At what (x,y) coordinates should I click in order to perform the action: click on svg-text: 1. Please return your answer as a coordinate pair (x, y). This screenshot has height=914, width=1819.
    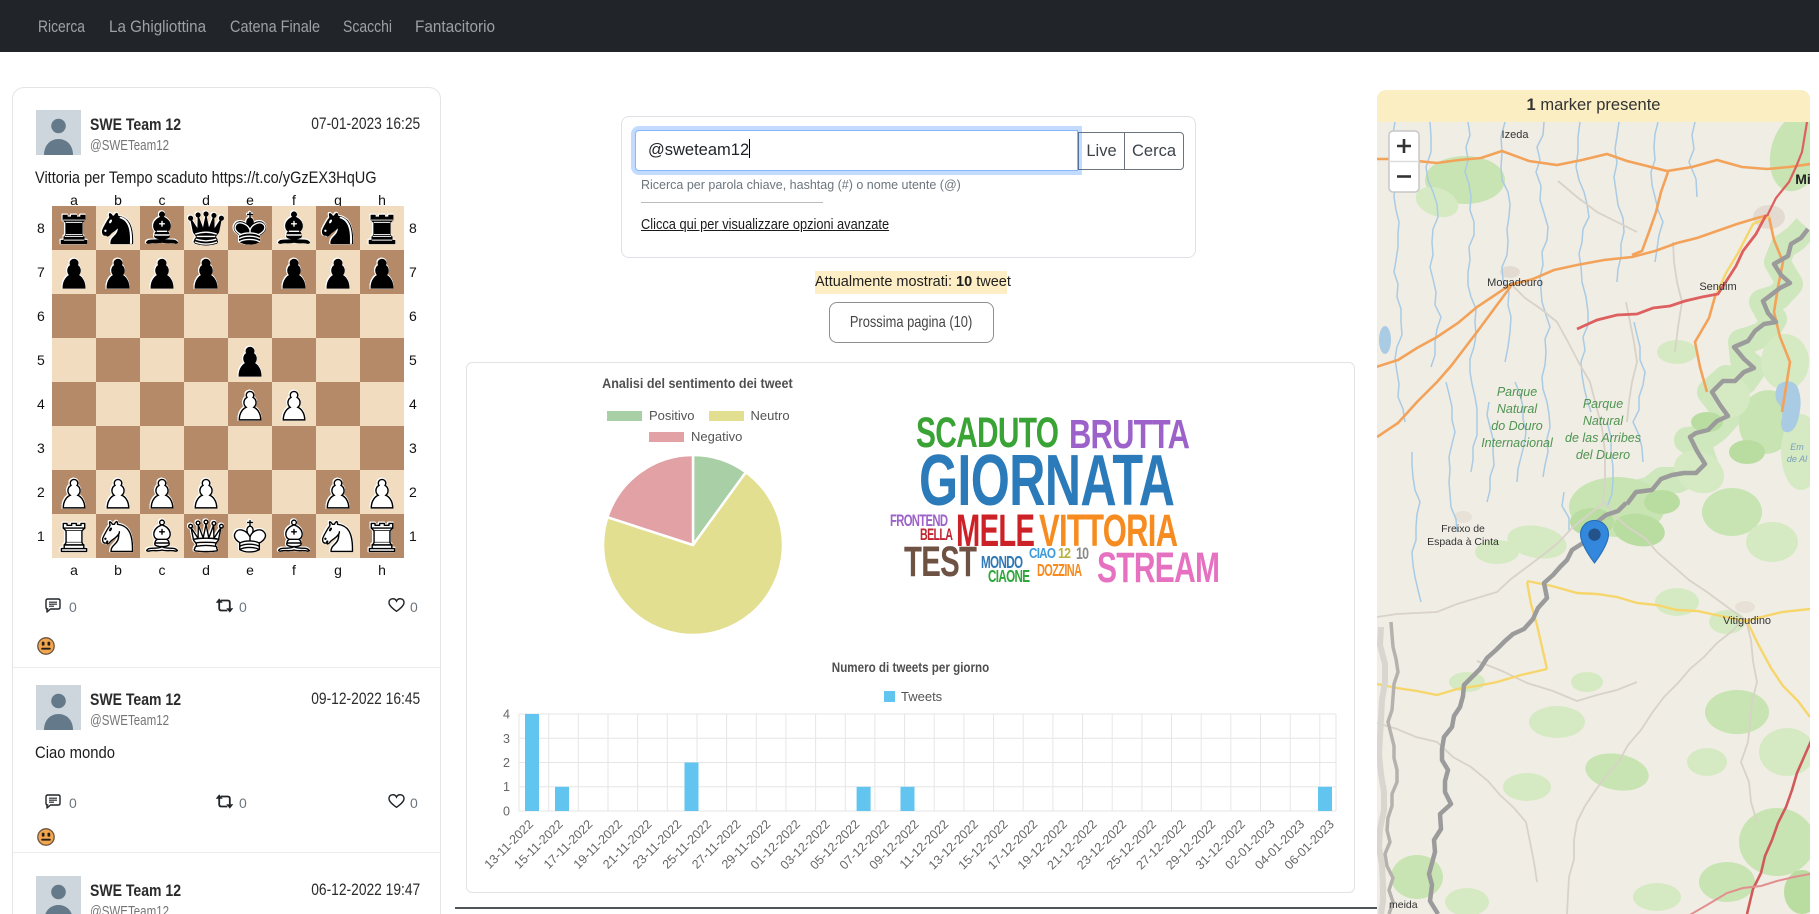
    Looking at the image, I should click on (506, 787).